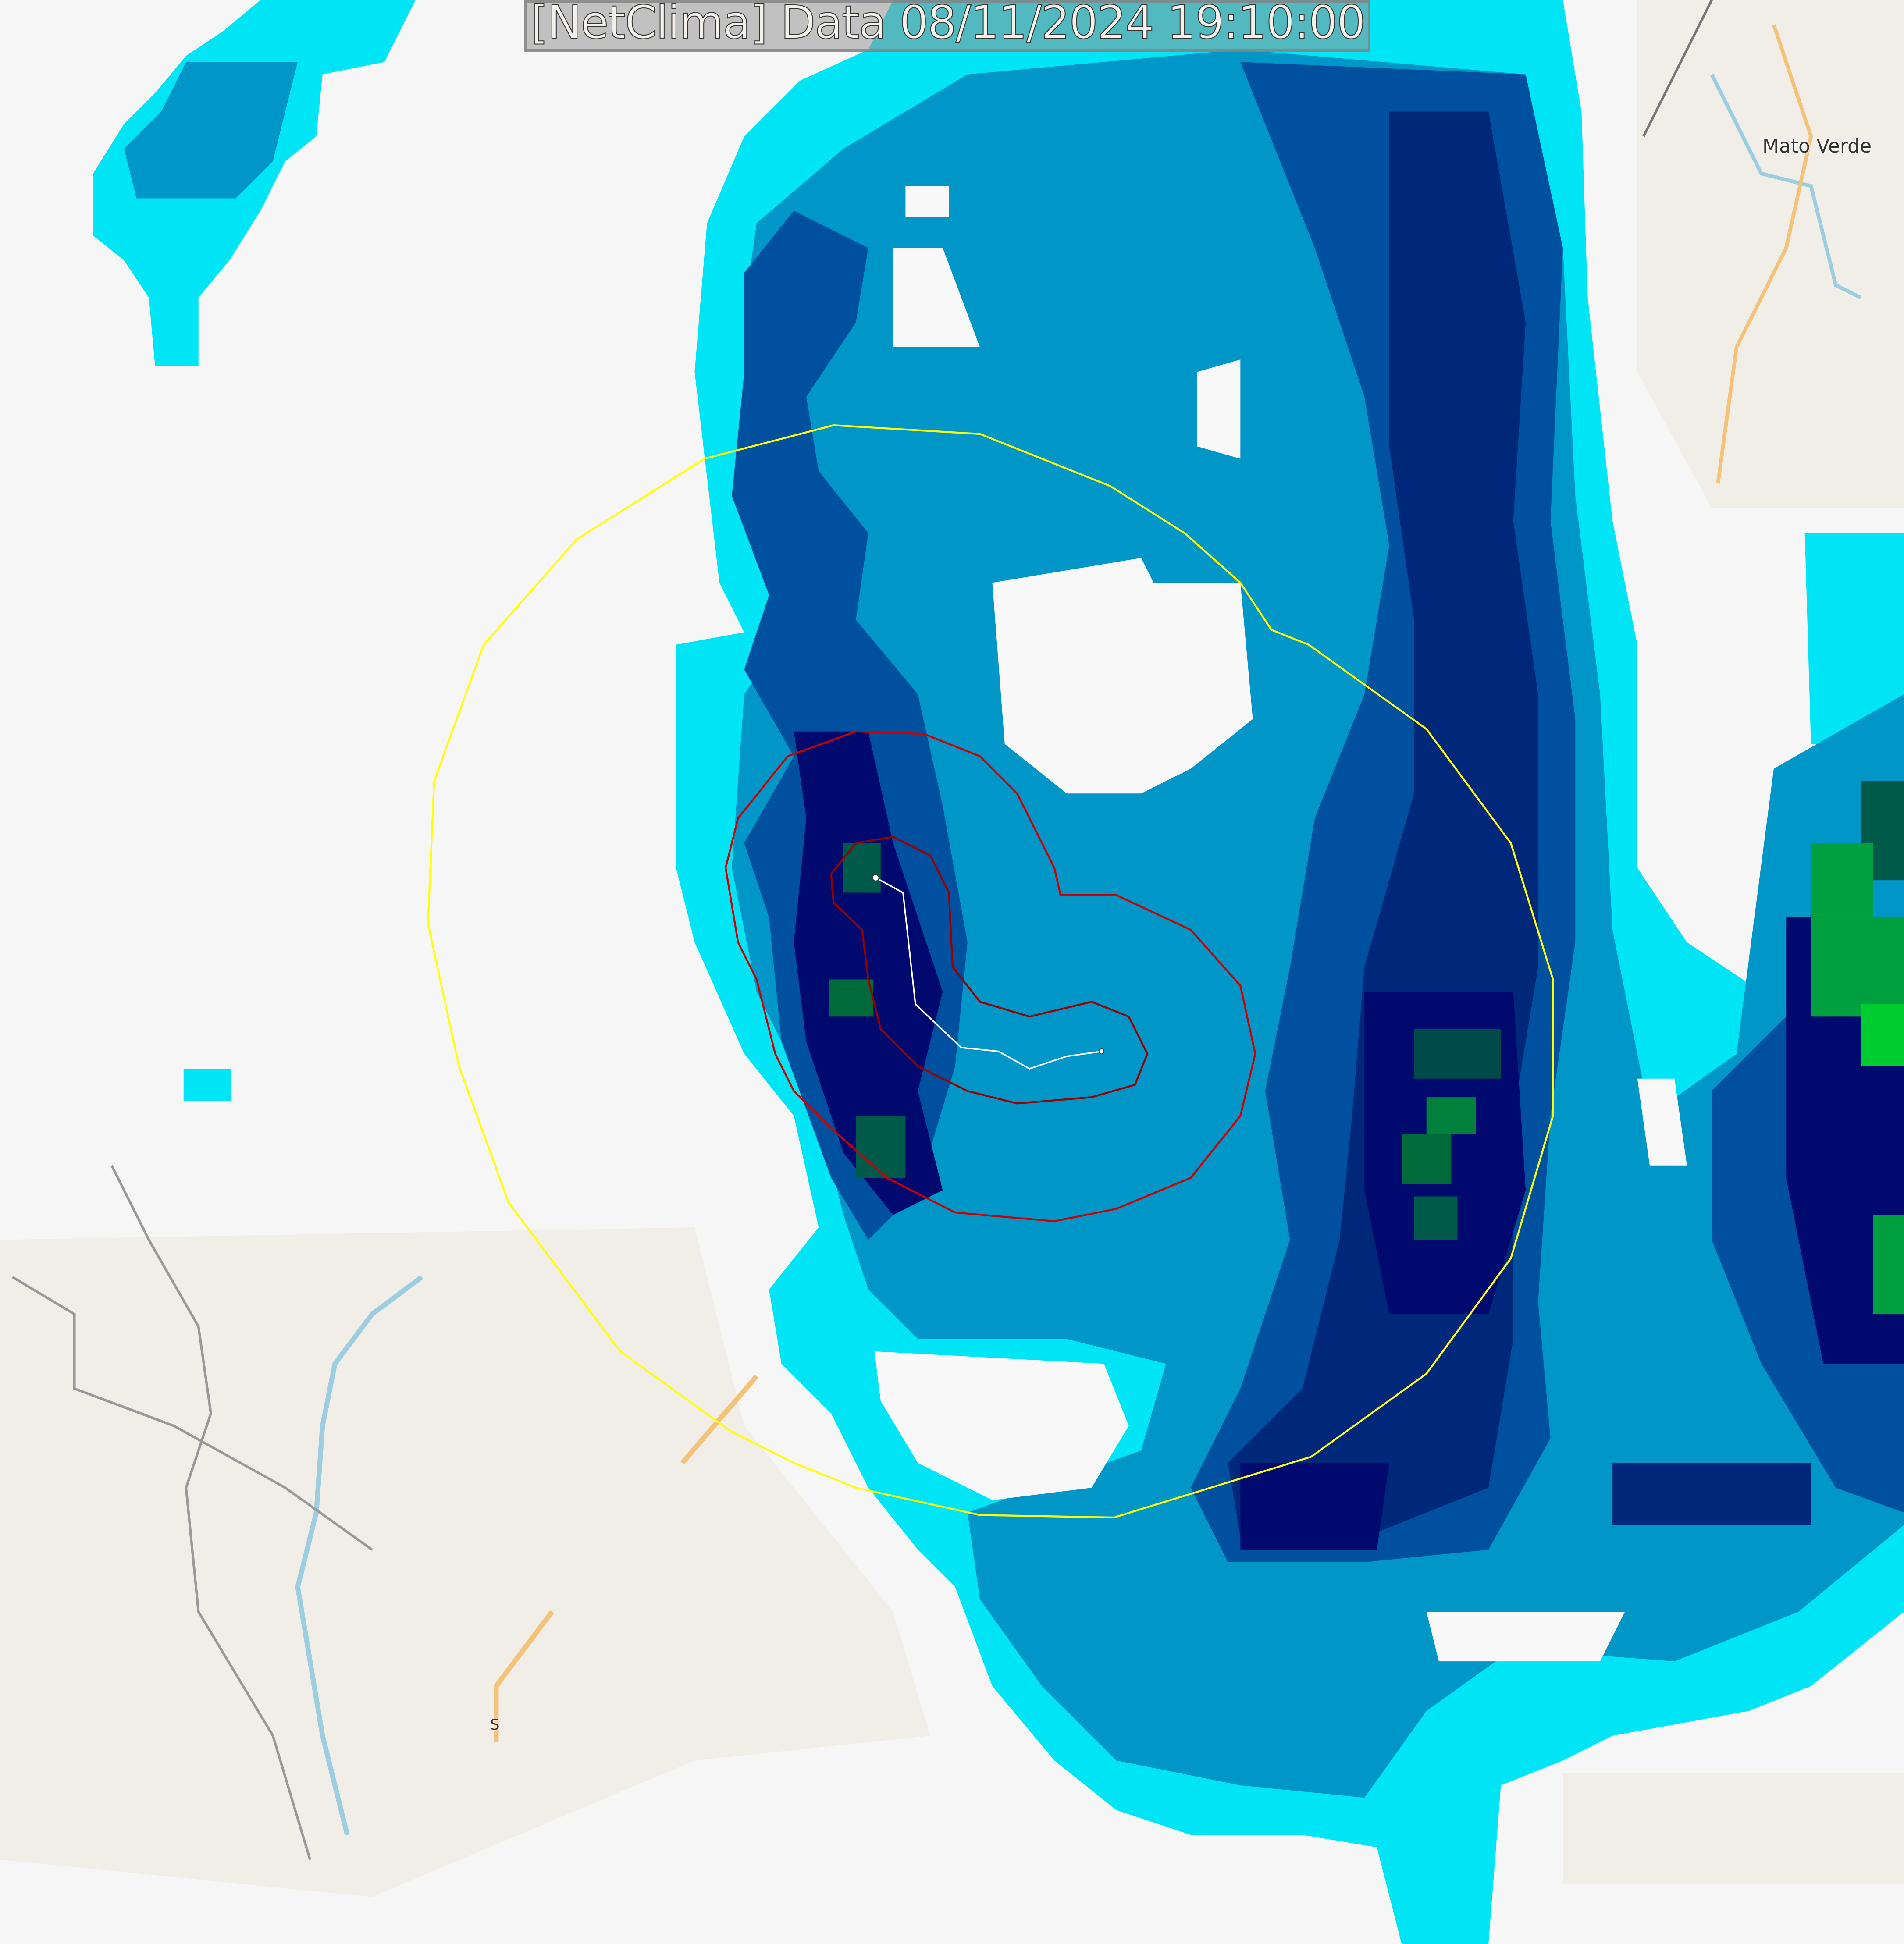  I want to click on river-northeast, so click(1785, 186).